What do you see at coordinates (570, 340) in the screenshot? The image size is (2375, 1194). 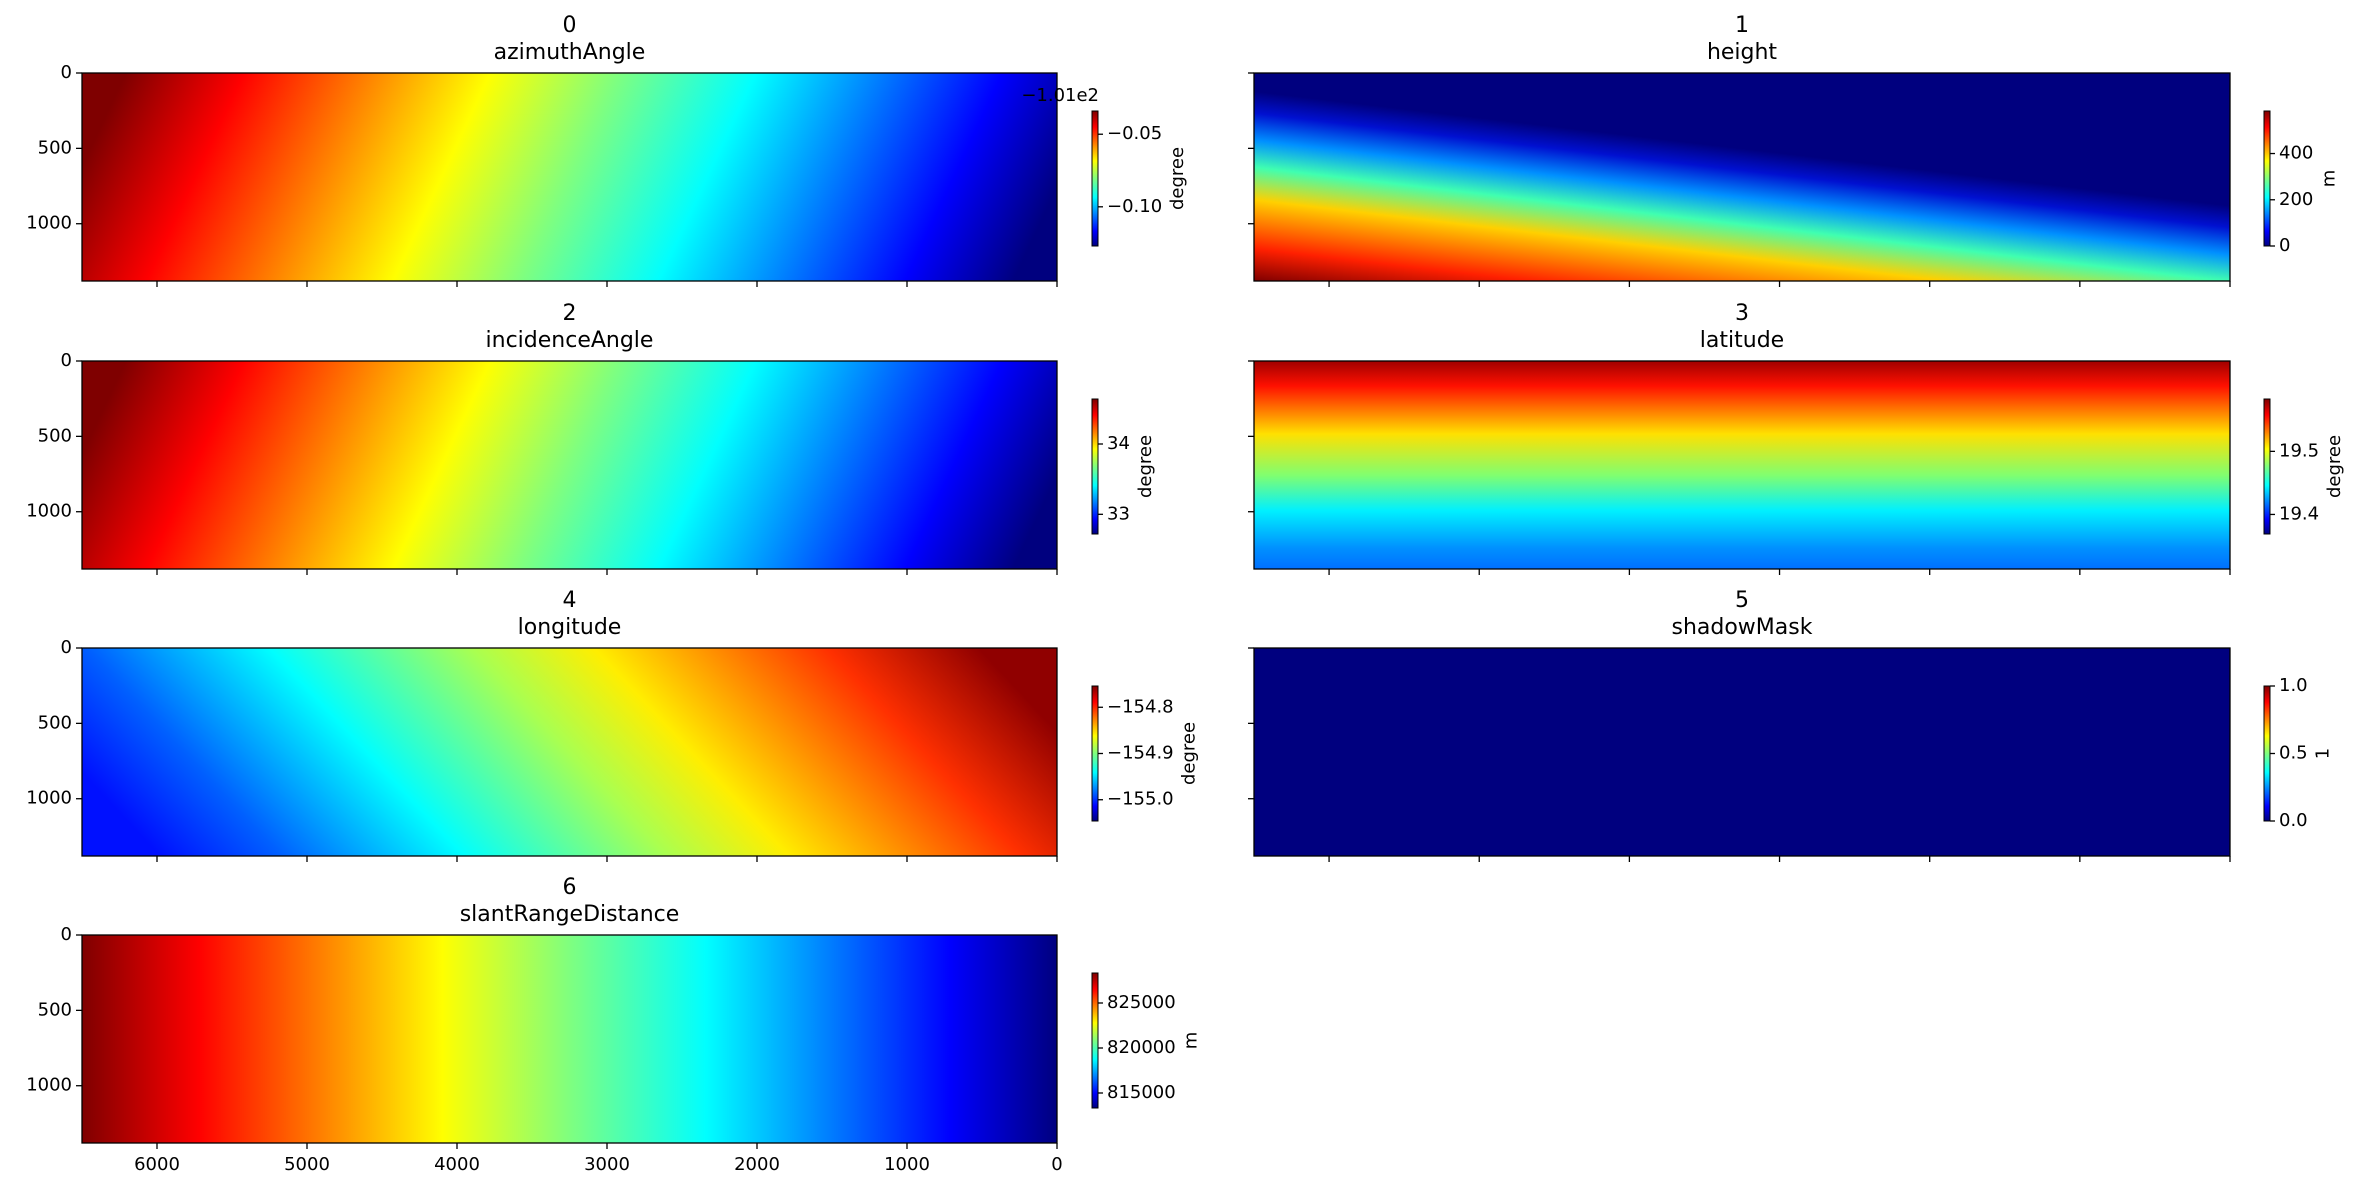 I see `panel-title: incidenceAngle` at bounding box center [570, 340].